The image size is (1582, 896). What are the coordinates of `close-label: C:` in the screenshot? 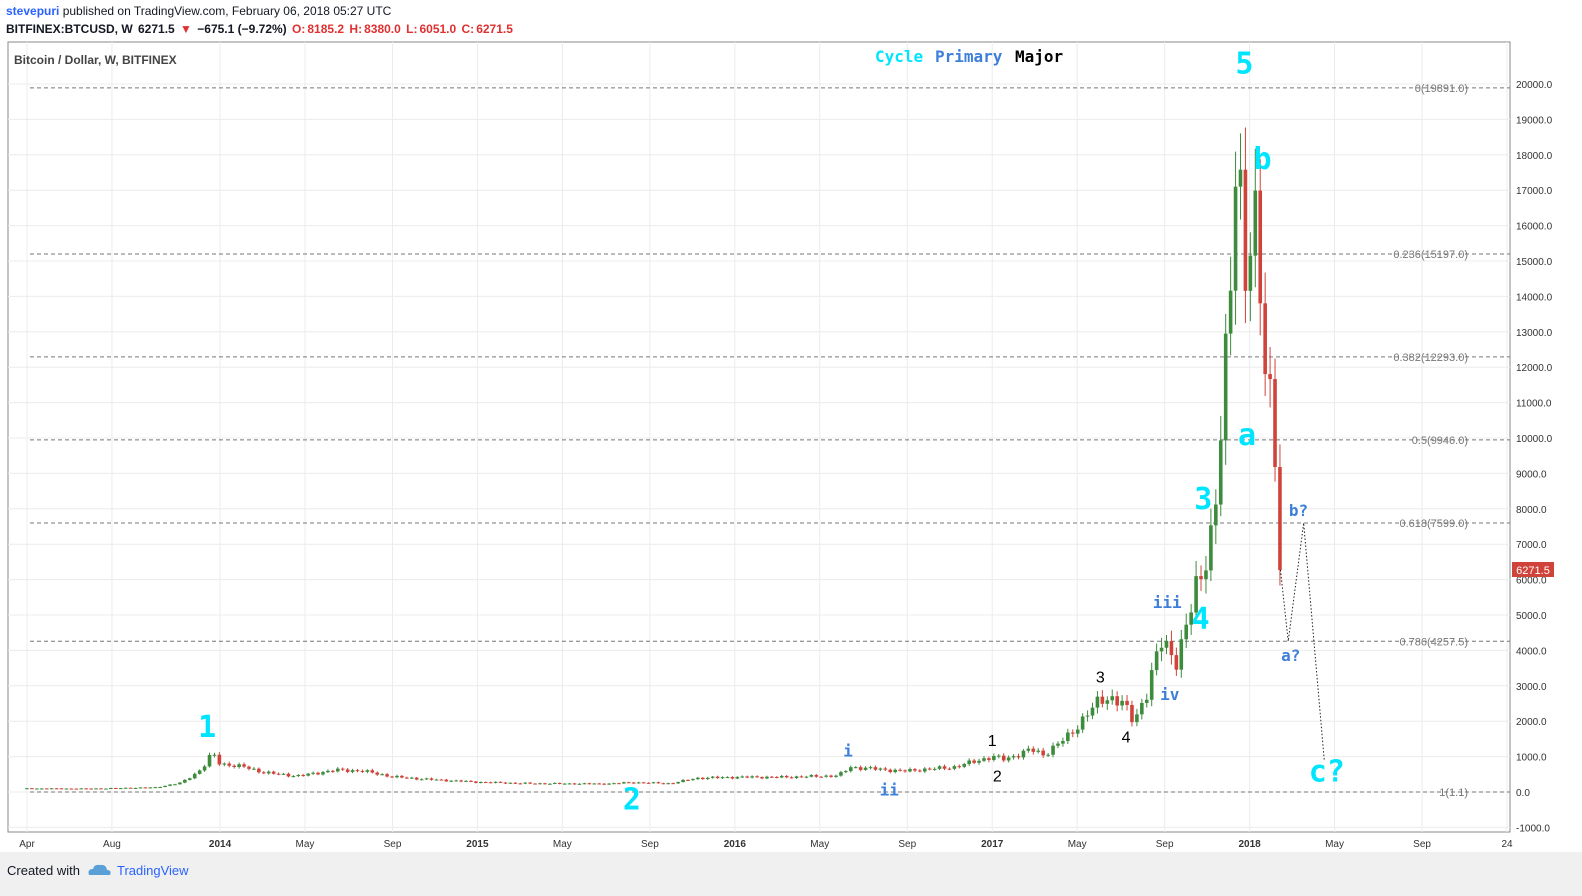 It's located at (468, 29).